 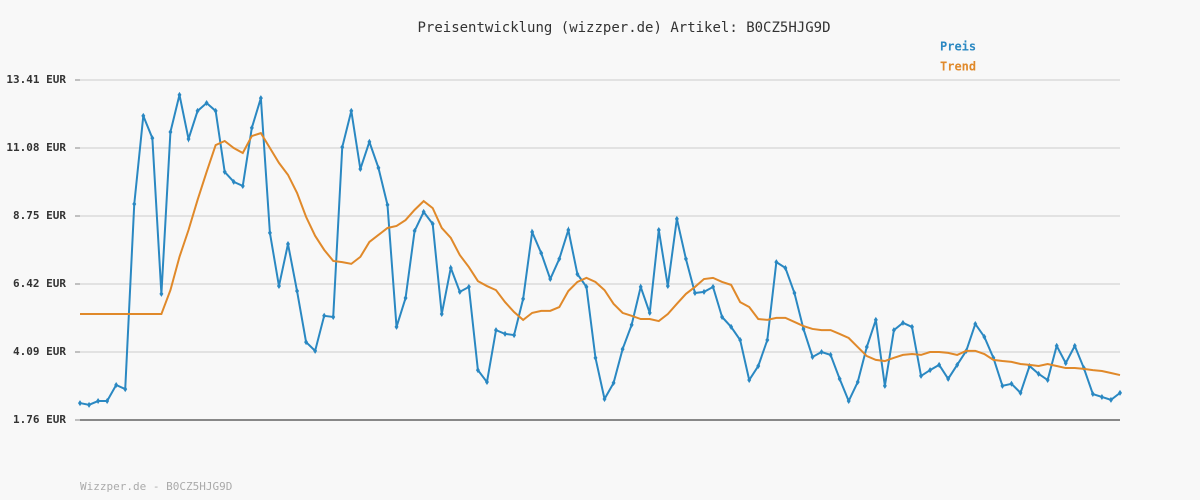 What do you see at coordinates (36, 79) in the screenshot?
I see `y-tick-label: 13.41 EUR` at bounding box center [36, 79].